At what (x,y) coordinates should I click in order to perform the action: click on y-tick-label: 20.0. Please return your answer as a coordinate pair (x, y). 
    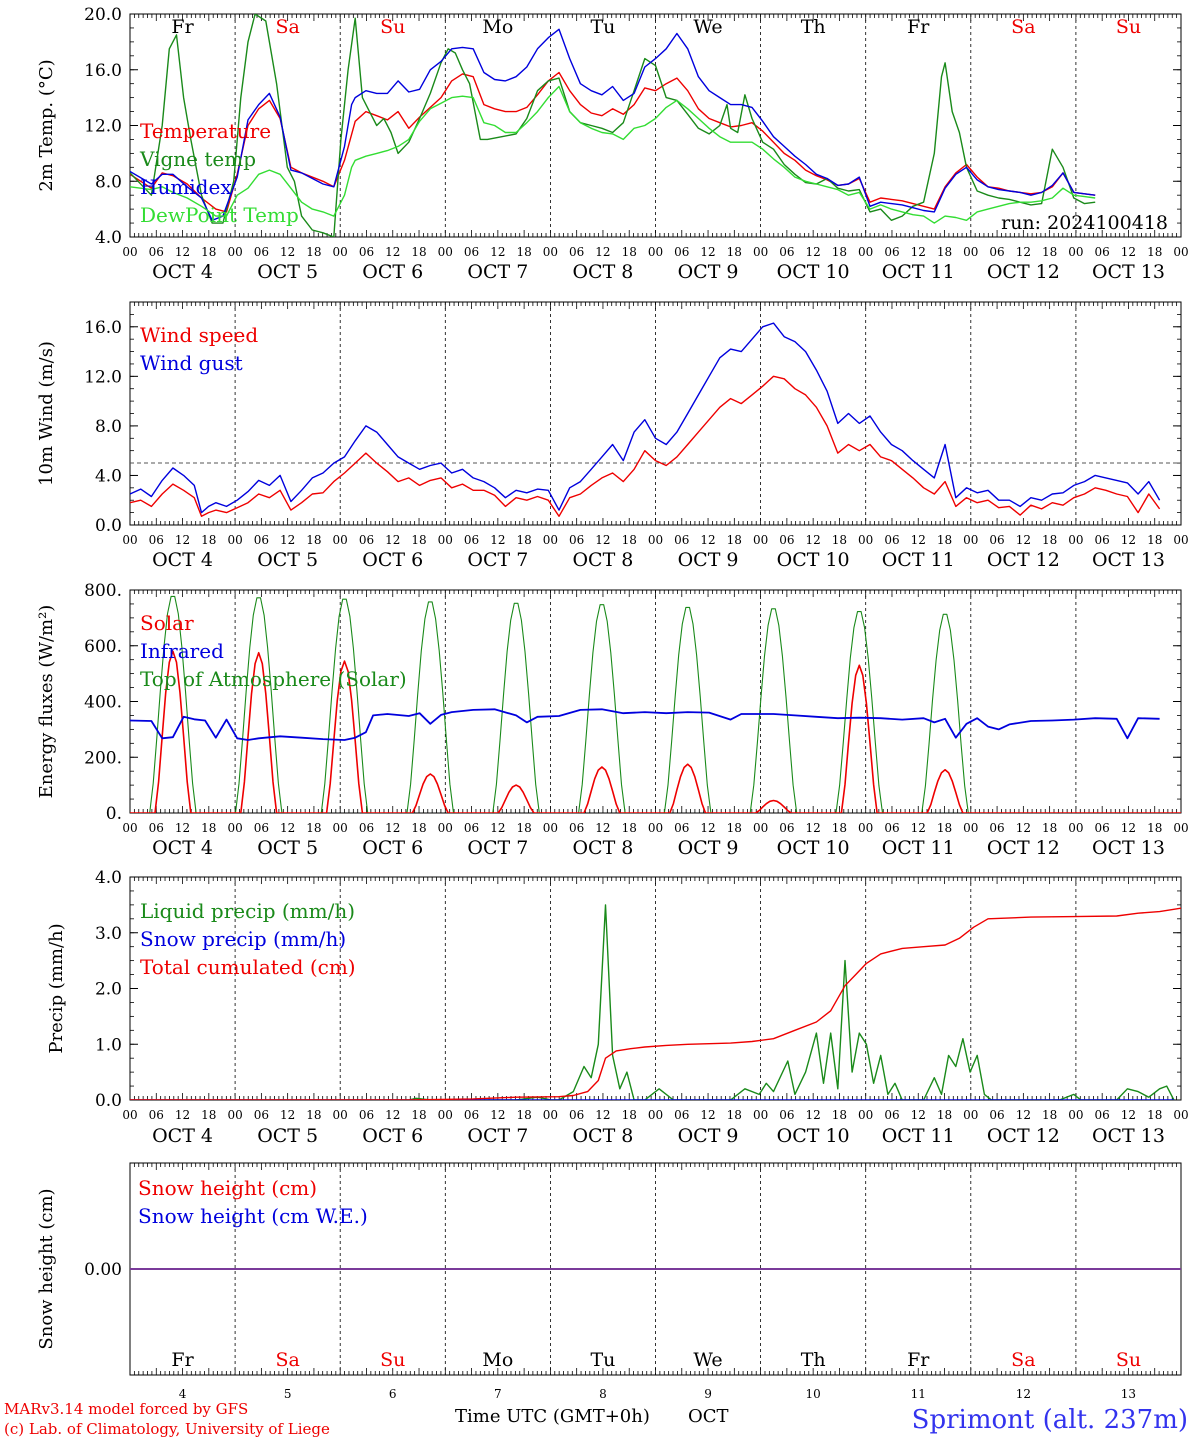
    Looking at the image, I should click on (103, 15).